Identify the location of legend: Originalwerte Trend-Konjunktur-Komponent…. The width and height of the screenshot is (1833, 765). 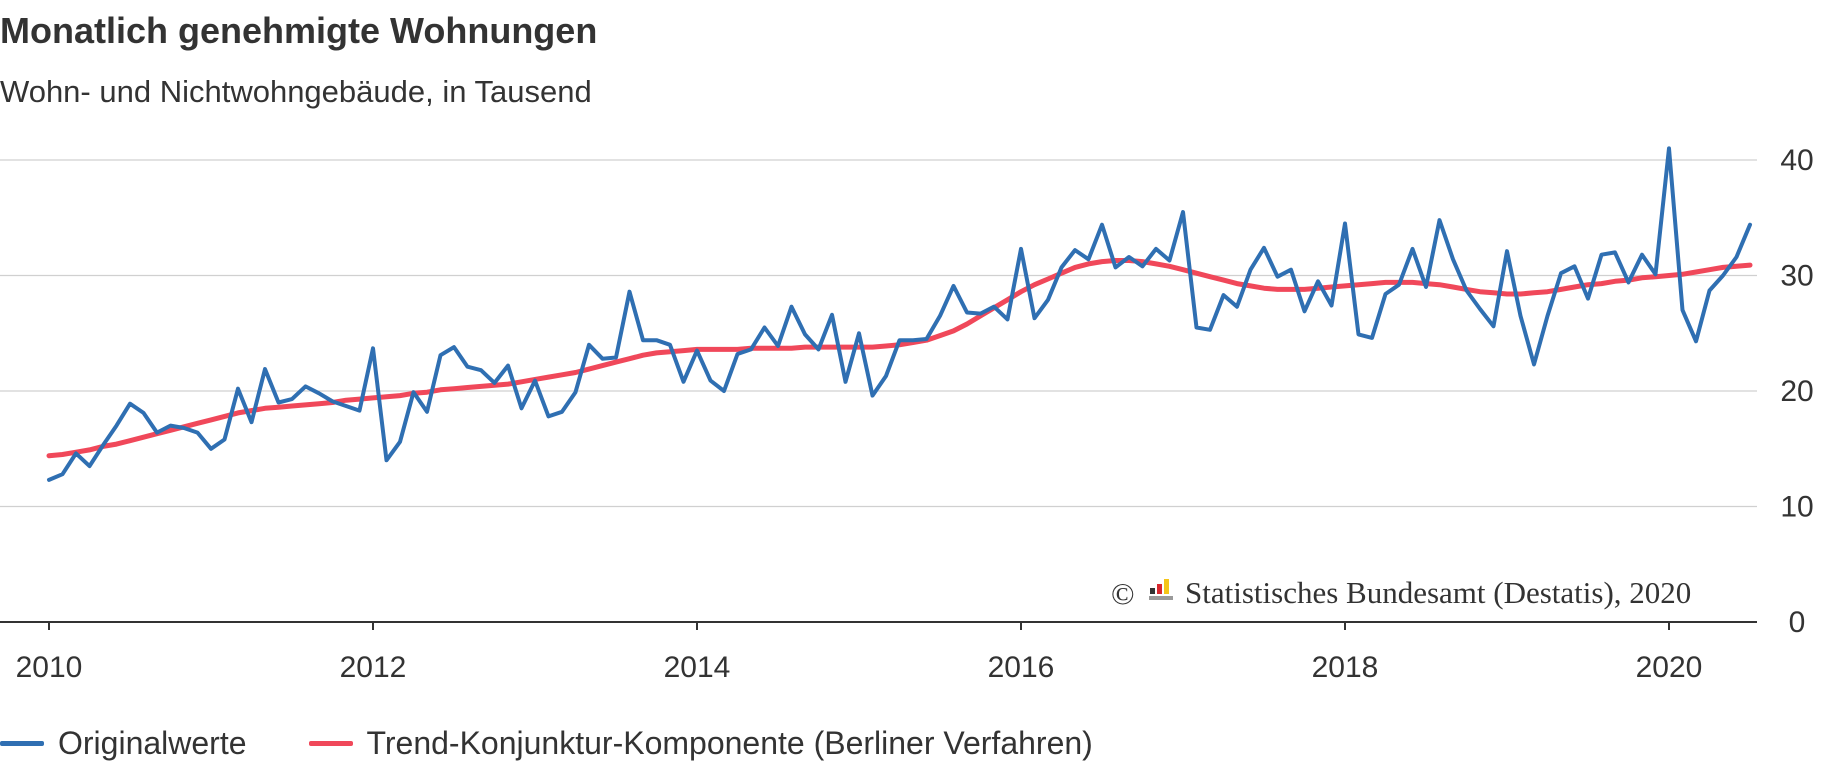
(577, 743).